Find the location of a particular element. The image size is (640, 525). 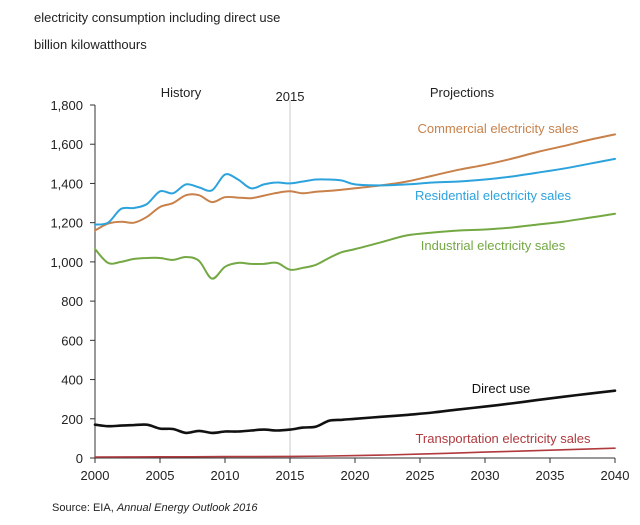

x-tick-label: 2010 is located at coordinates (225, 475).